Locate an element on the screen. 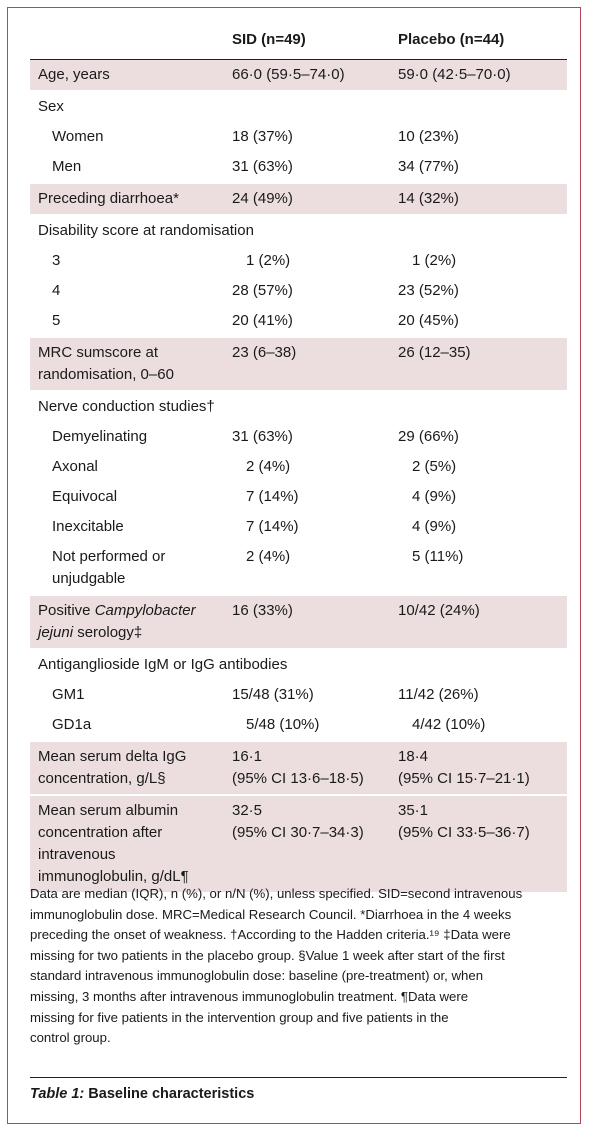 This screenshot has height=1132, width=589. table-header: SID (n=49) Placebo (n=44) is located at coordinates (298, 40).